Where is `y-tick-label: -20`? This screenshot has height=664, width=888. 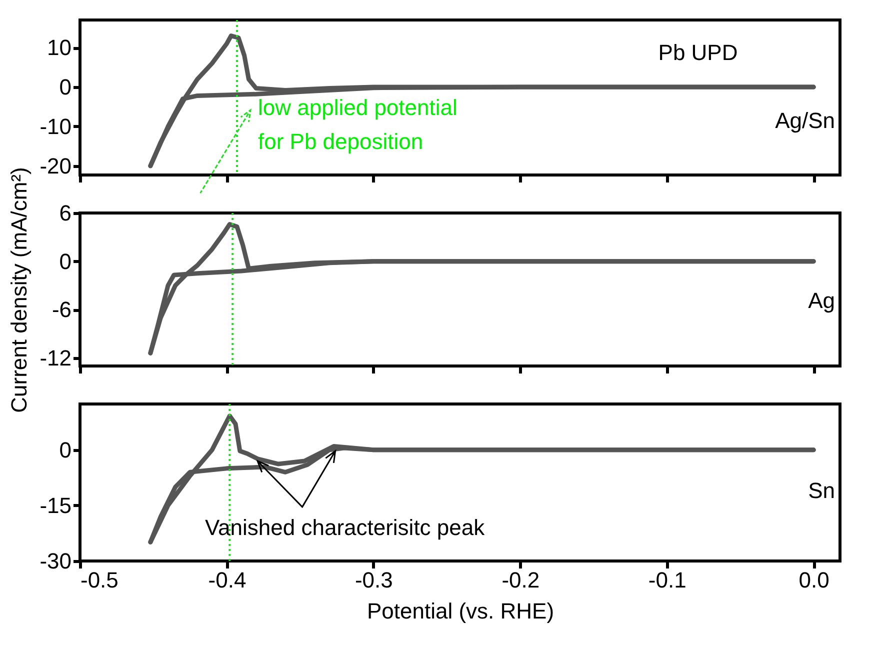 y-tick-label: -20 is located at coordinates (56, 165).